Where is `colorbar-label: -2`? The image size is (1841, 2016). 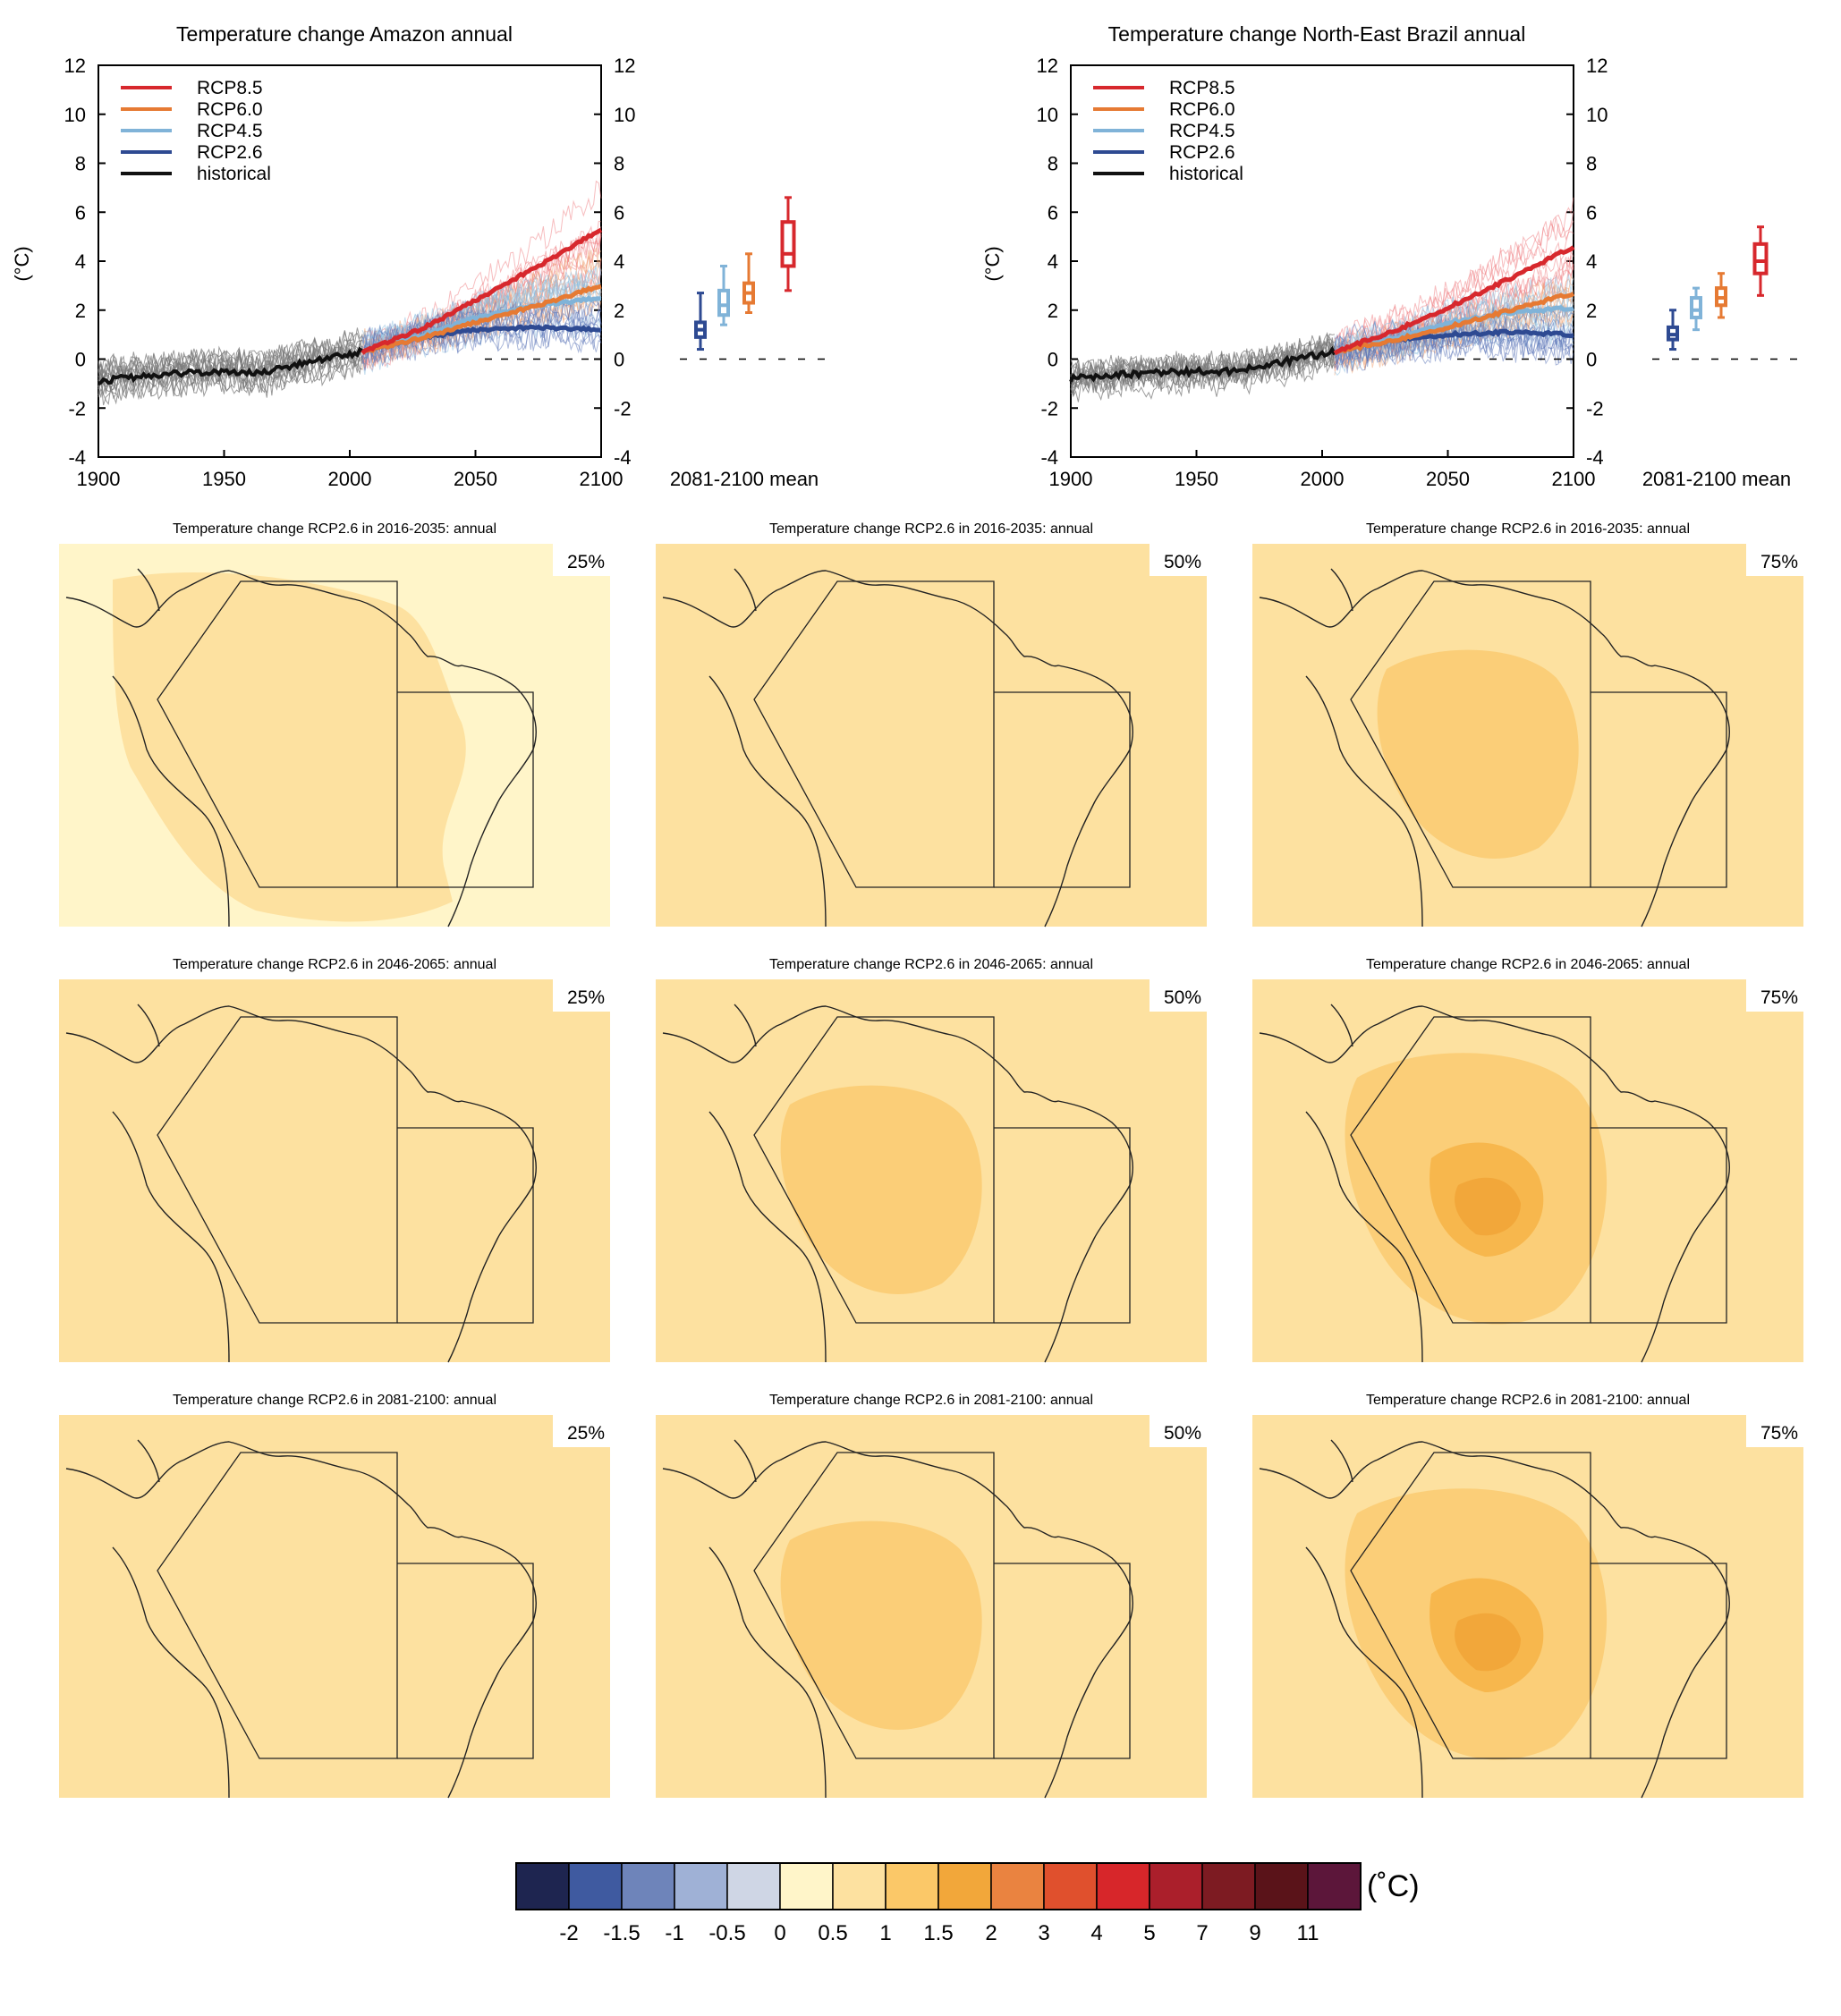
colorbar-label: -2 is located at coordinates (568, 1933).